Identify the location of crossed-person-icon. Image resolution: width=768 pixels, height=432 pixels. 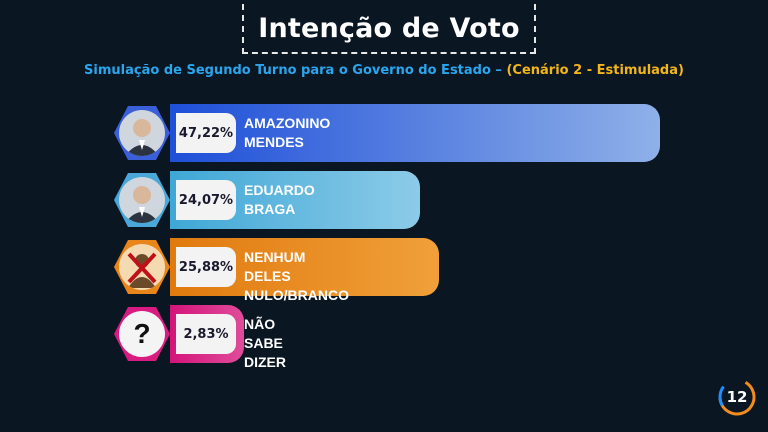
(142, 267).